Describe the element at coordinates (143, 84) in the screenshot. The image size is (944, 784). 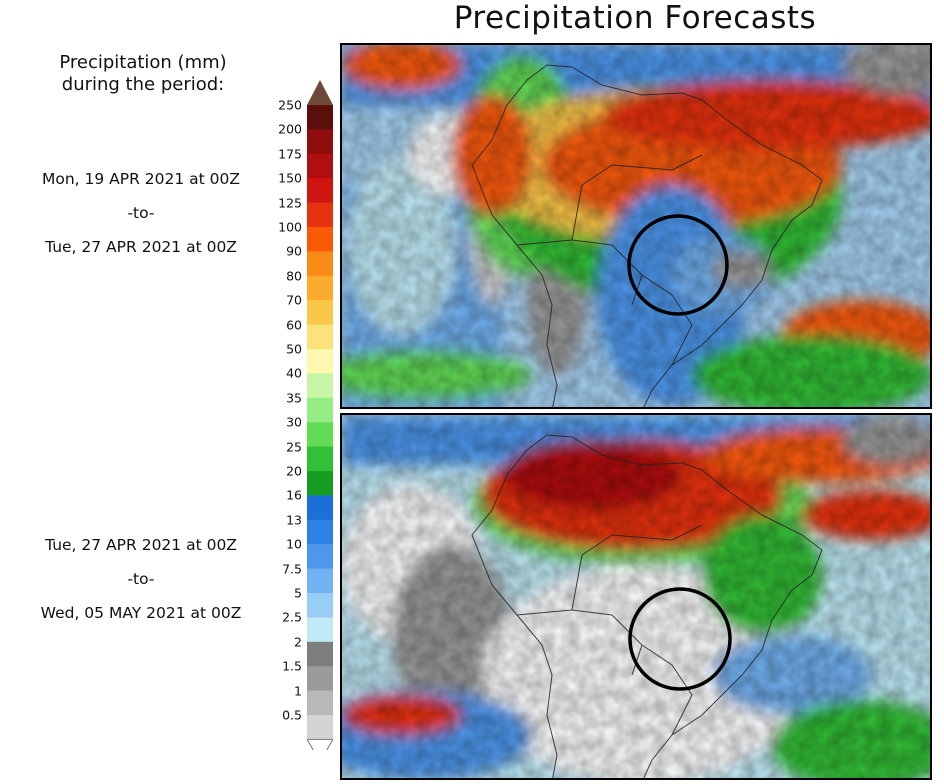
I see `legend-title-line2: during the period:` at that location.